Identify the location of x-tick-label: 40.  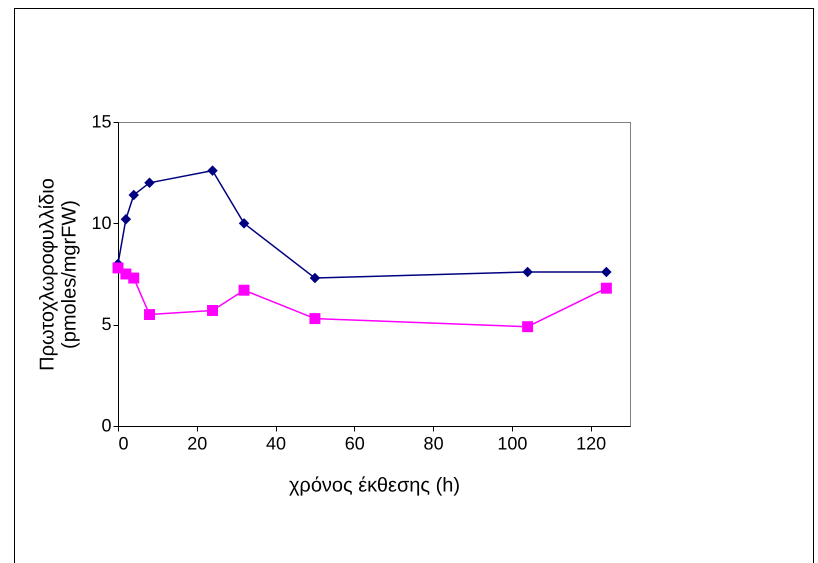
(276, 444).